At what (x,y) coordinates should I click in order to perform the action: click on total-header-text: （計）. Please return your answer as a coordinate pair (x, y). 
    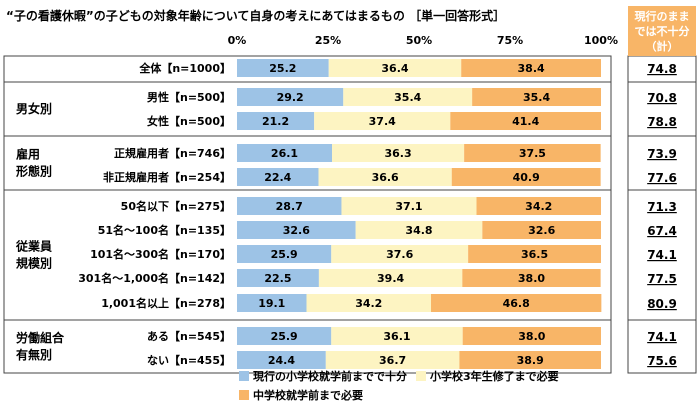
    Looking at the image, I should click on (662, 46).